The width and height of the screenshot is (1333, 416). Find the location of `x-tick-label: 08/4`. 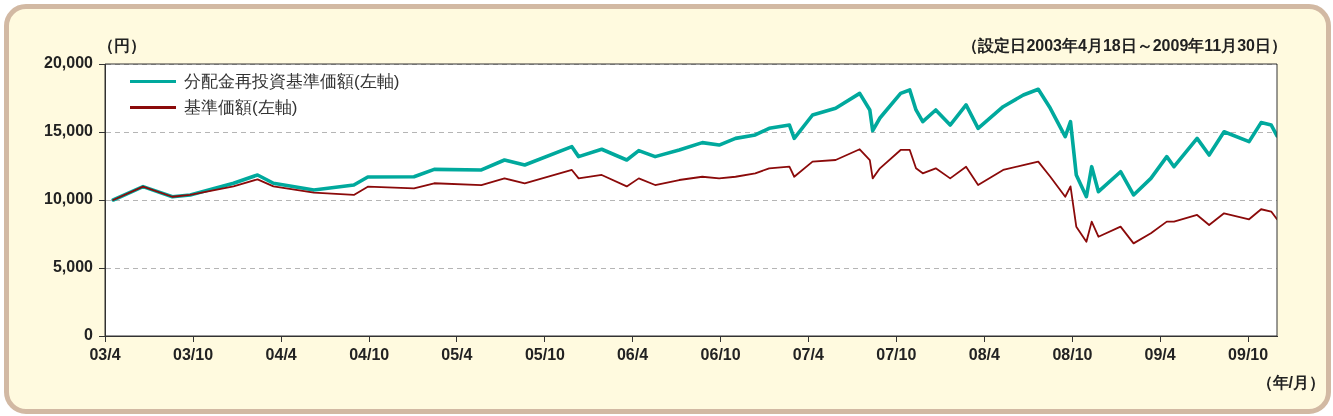

x-tick-label: 08/4 is located at coordinates (984, 355).